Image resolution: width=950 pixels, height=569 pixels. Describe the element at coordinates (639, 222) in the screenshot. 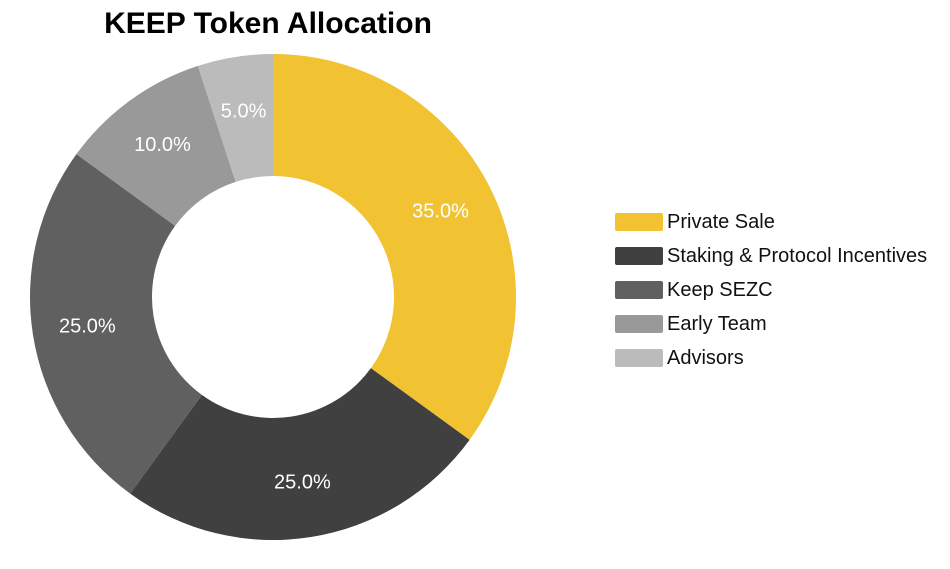

I see `legend-swatch-private-sale` at that location.